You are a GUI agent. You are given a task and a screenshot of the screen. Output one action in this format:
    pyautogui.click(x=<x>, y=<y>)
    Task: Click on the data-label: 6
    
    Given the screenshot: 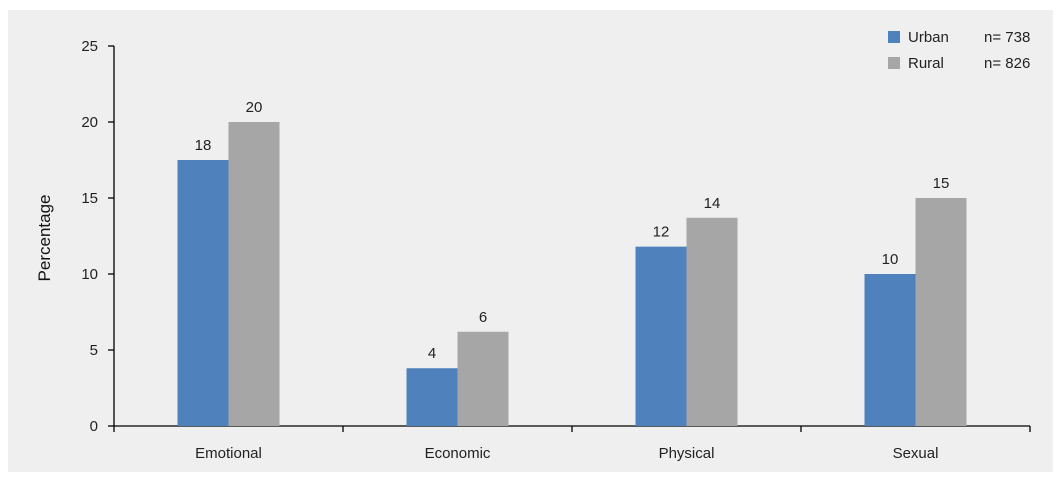 What is the action you would take?
    pyautogui.click(x=483, y=317)
    